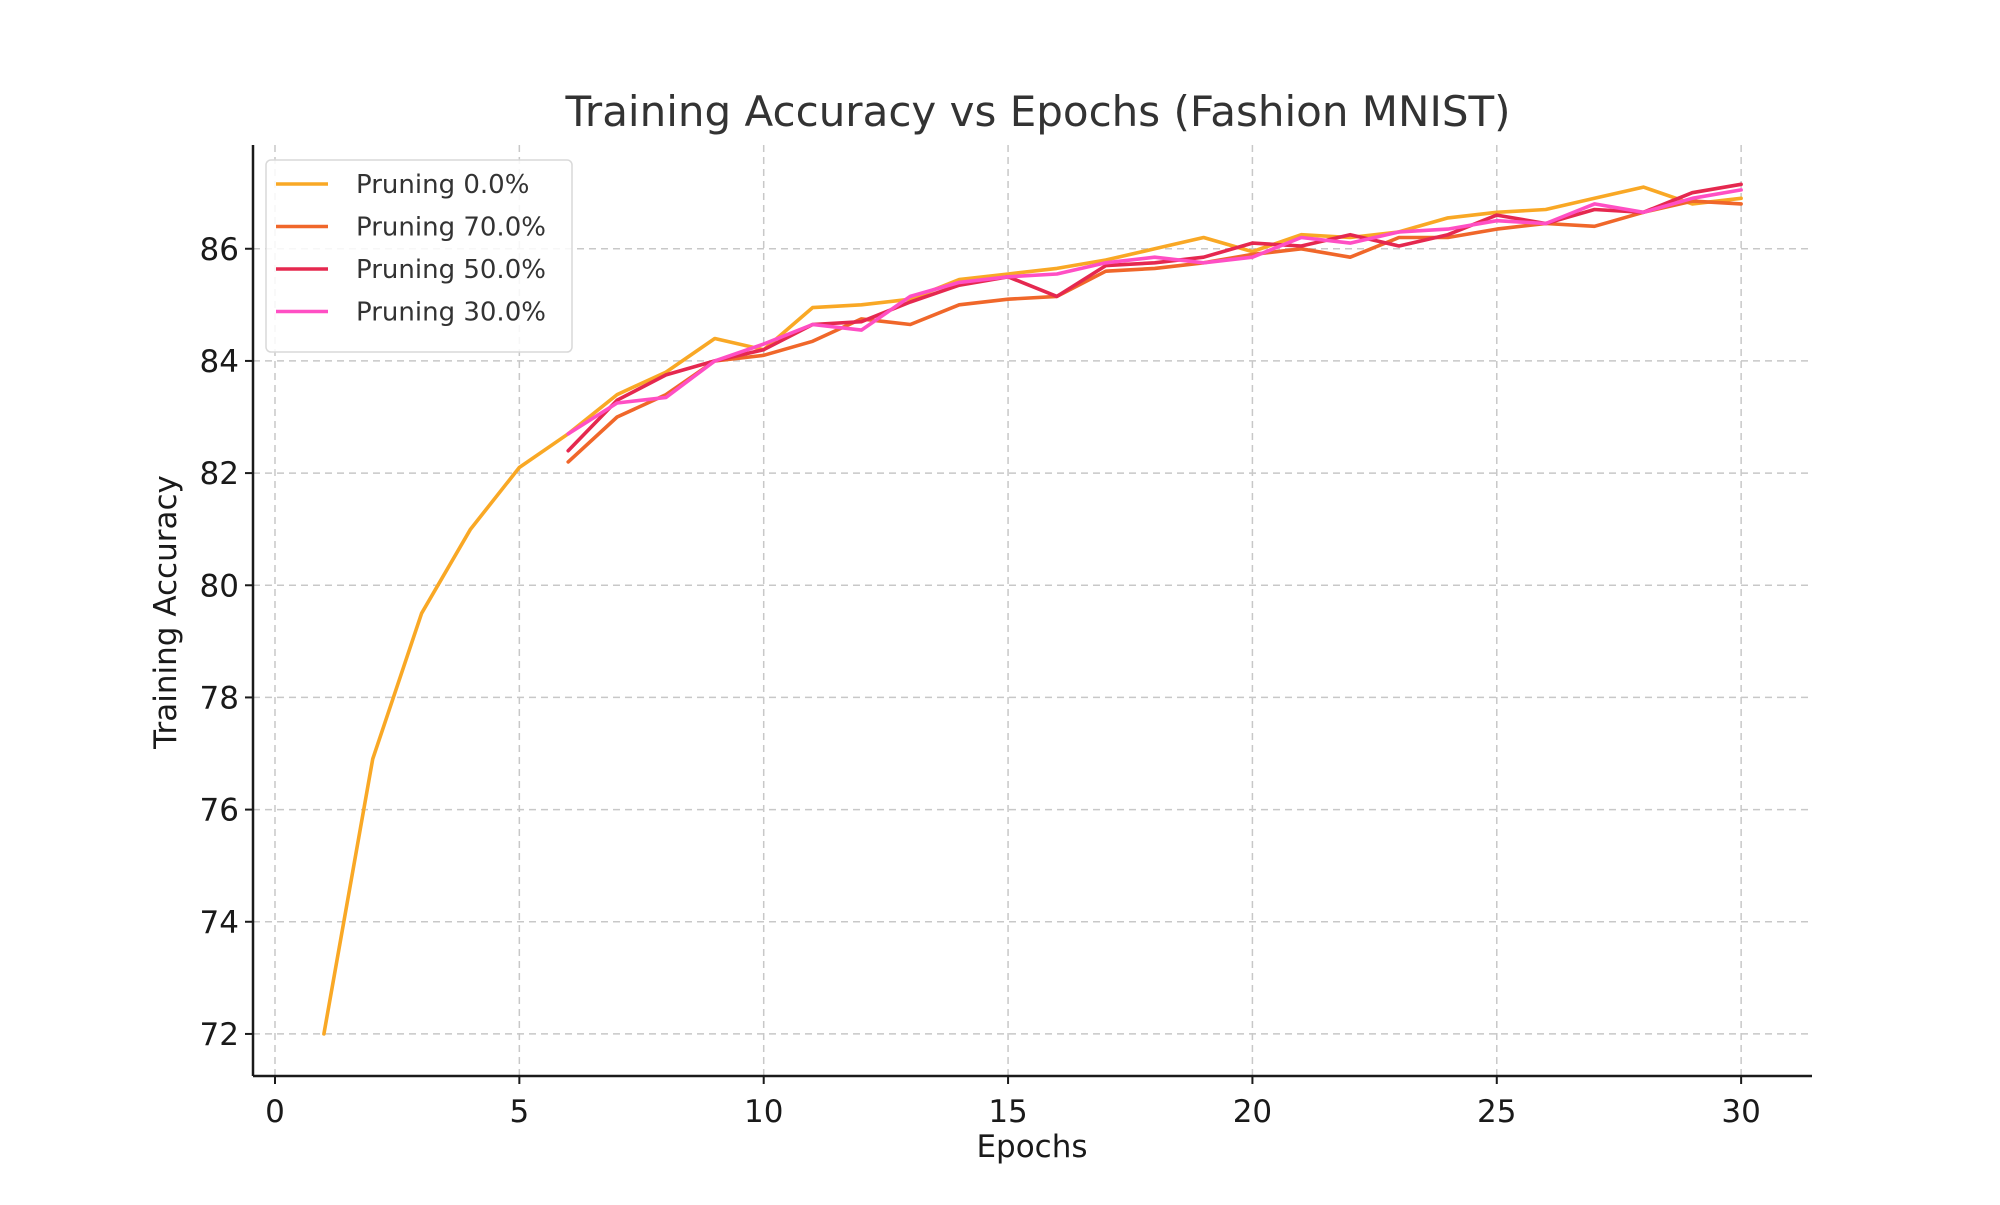 This screenshot has width=2000, height=1205. Describe the element at coordinates (219, 474) in the screenshot. I see `y-tick-label: 82` at that location.